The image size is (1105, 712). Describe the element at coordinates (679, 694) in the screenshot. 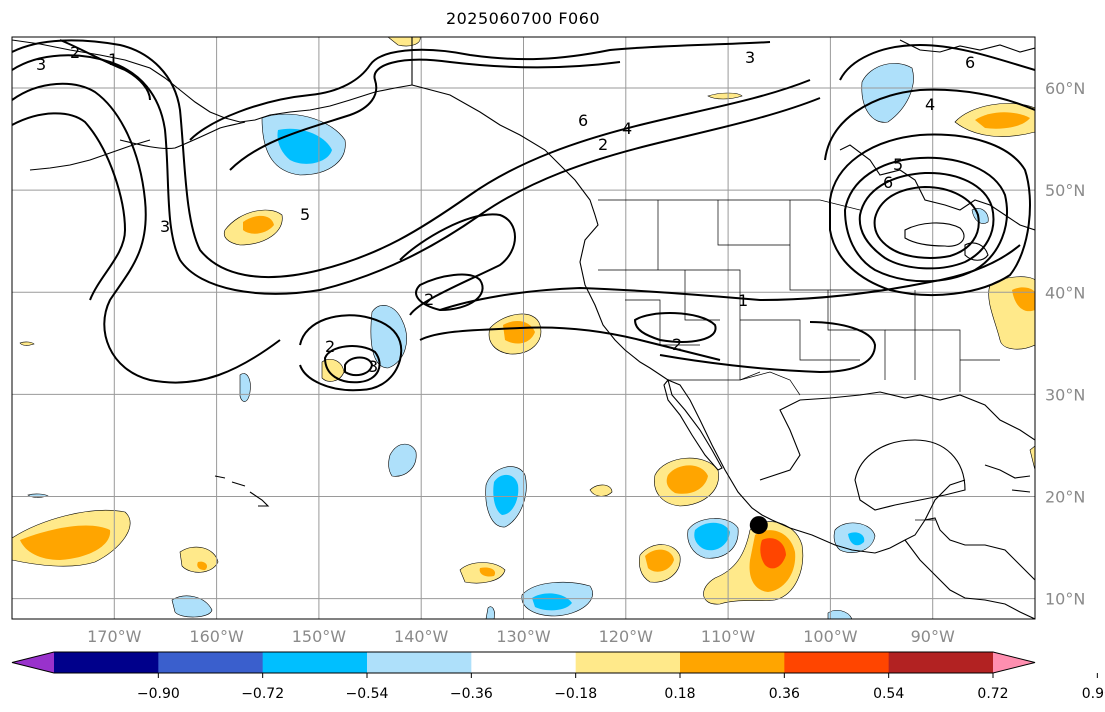

I see `colorbar-tick-label: 0.18` at that location.